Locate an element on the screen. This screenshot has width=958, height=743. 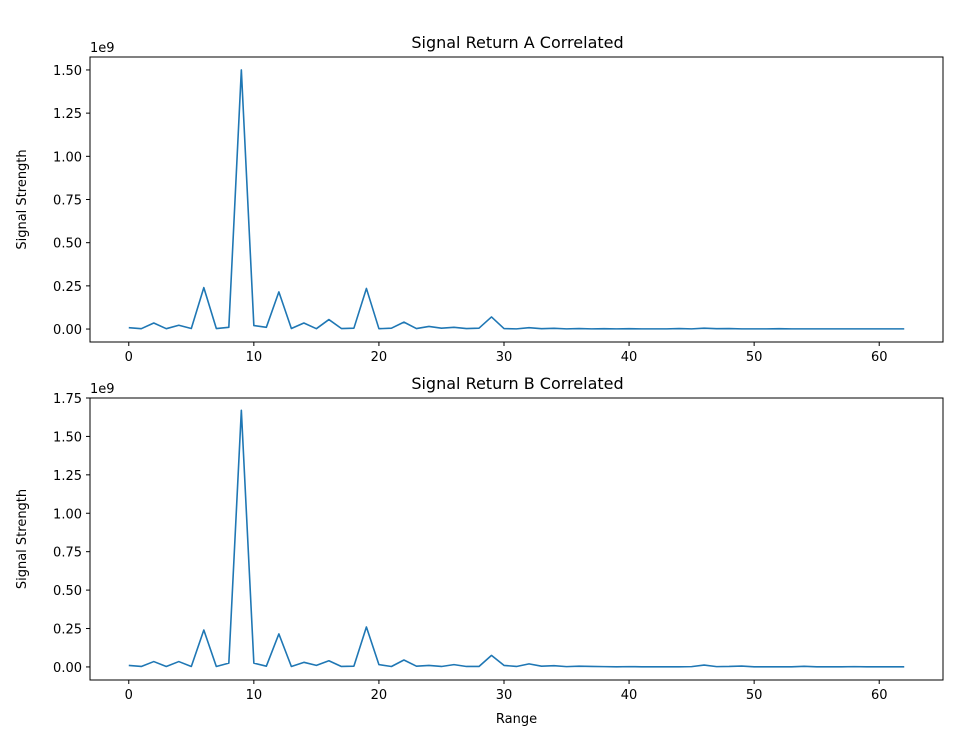
chart-title: Signal Return A Correlated is located at coordinates (517, 42).